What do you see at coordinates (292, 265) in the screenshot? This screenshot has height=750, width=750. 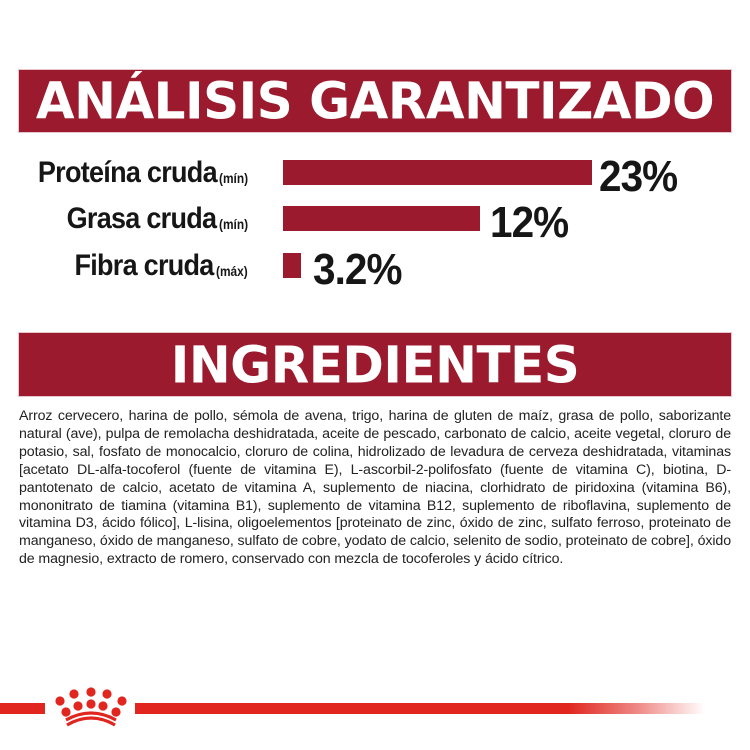 I see `fiber-bar` at bounding box center [292, 265].